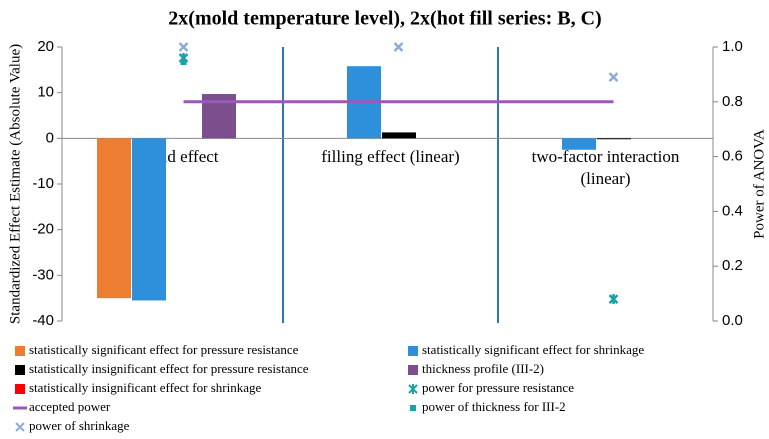 Image resolution: width=769 pixels, height=439 pixels. Describe the element at coordinates (43, 320) in the screenshot. I see `y-tick-label: -40` at that location.